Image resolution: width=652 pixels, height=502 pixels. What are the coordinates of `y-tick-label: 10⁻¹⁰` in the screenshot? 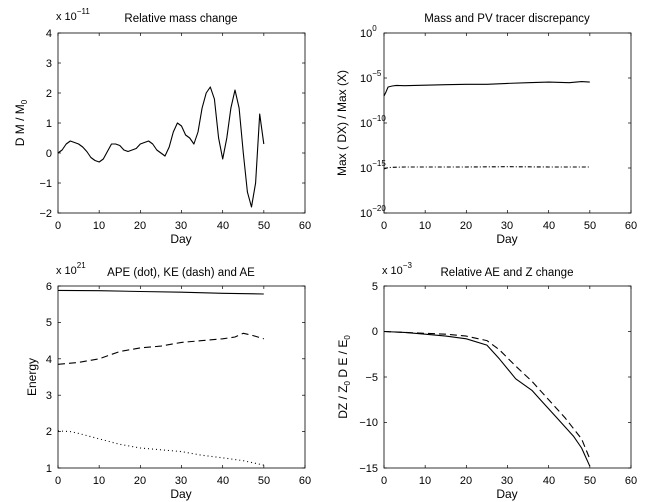 It's located at (373, 122).